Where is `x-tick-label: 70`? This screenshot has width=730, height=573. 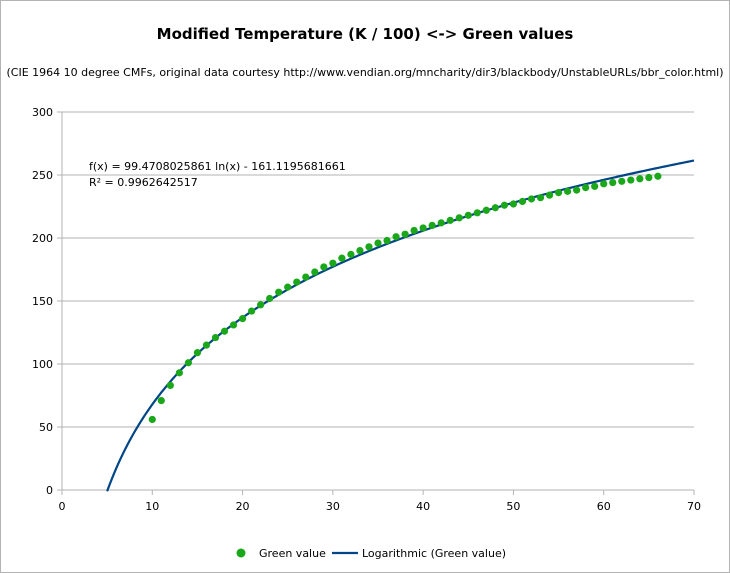 x-tick-label: 70 is located at coordinates (694, 506).